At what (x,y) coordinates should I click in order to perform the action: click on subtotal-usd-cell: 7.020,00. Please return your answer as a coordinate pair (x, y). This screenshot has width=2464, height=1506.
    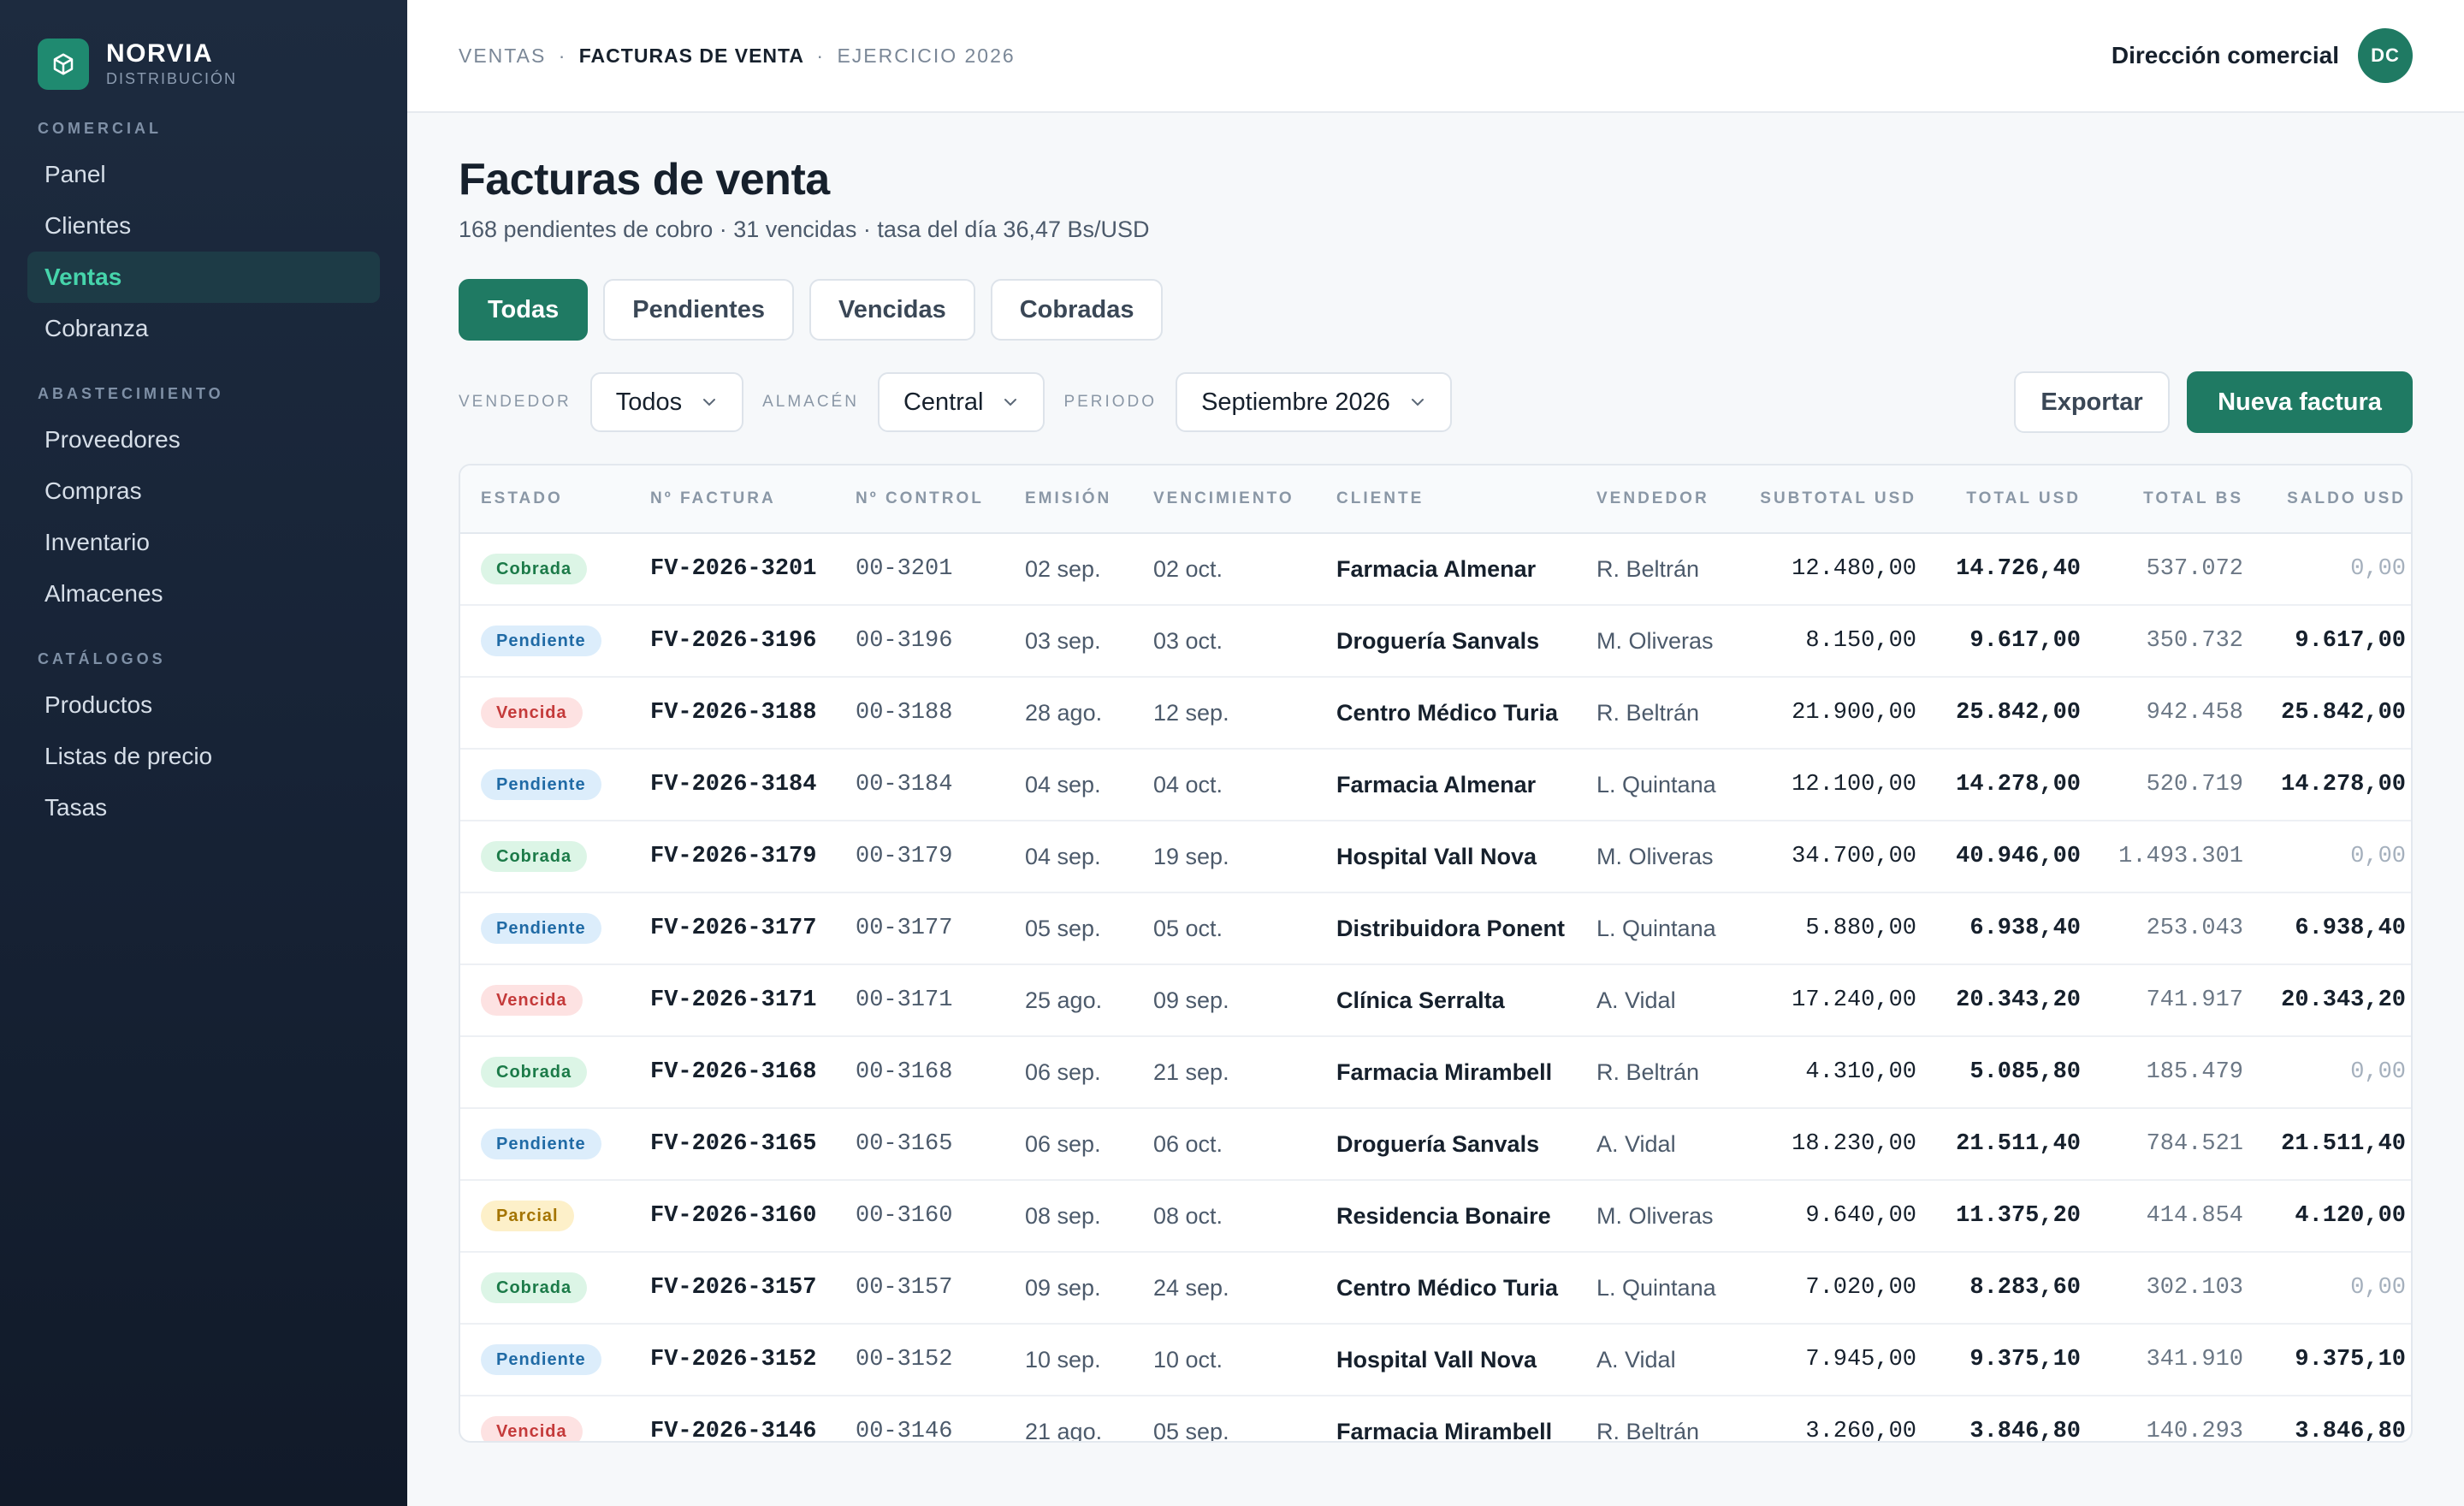
    Looking at the image, I should click on (1860, 1288).